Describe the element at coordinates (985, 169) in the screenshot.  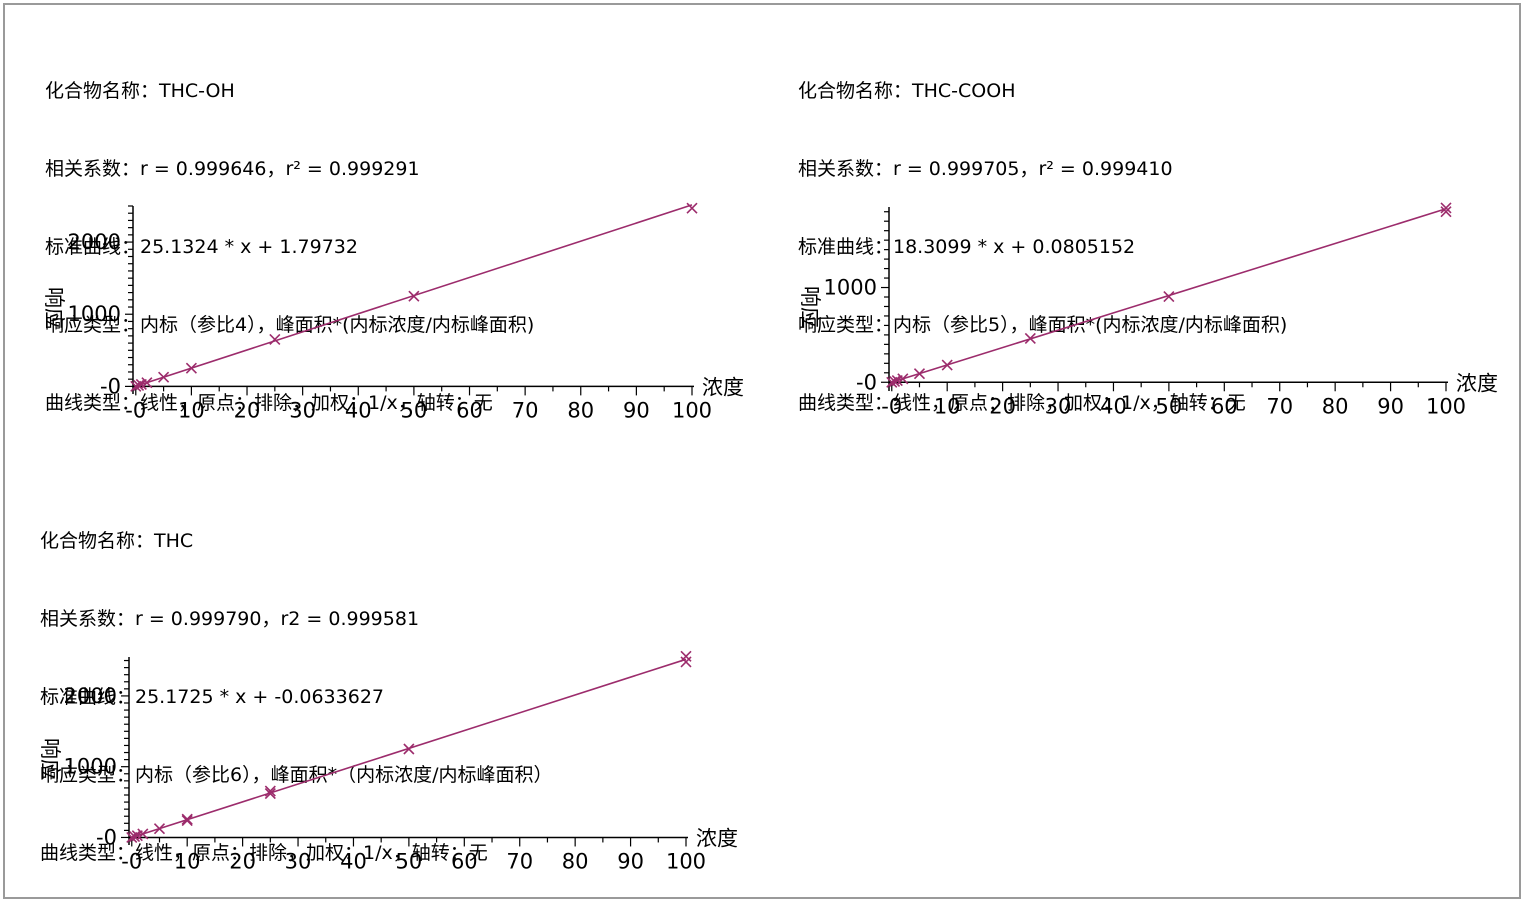
I see `correlation: 相关系数：r = 0.999705，r² = 0.999410` at that location.